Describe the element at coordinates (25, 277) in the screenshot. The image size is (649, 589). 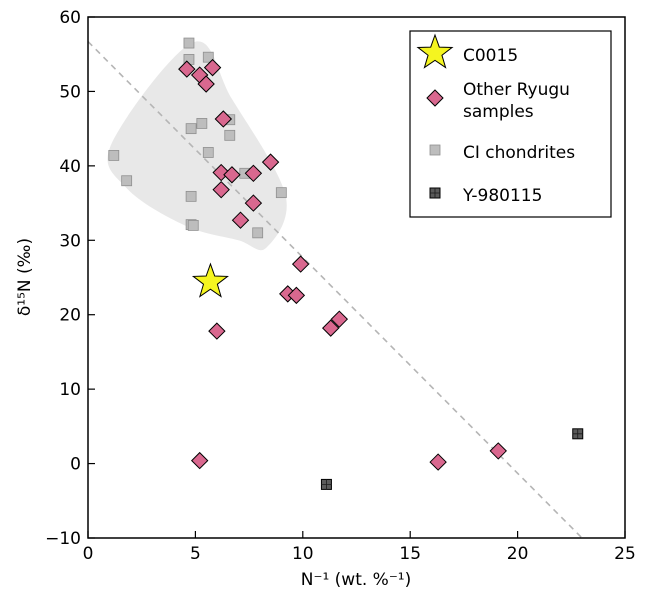
I see `y-axis-label: δ¹⁵N (‰)` at that location.